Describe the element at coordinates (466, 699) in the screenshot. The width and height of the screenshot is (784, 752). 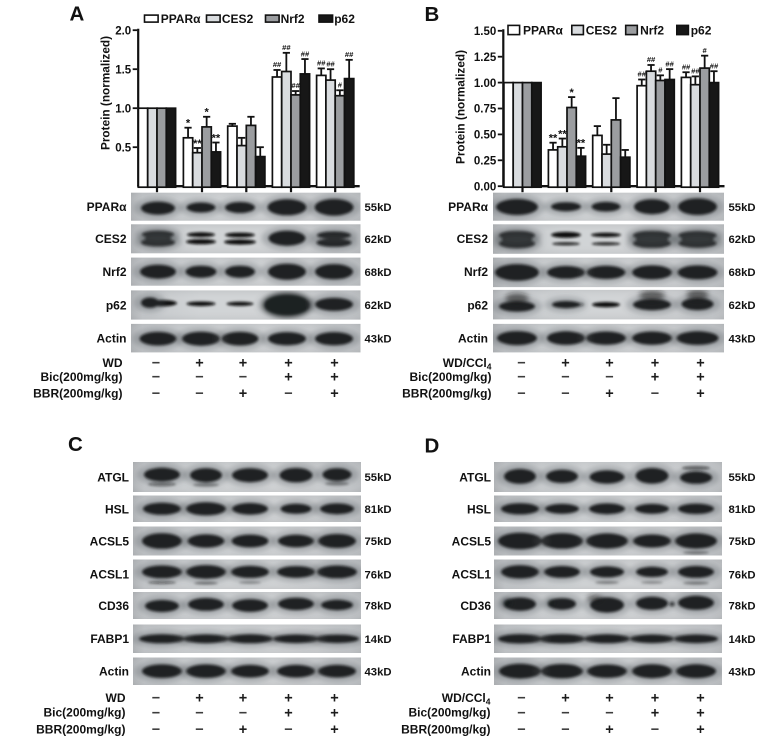
I see `svg-text: WD/CCl4` at that location.